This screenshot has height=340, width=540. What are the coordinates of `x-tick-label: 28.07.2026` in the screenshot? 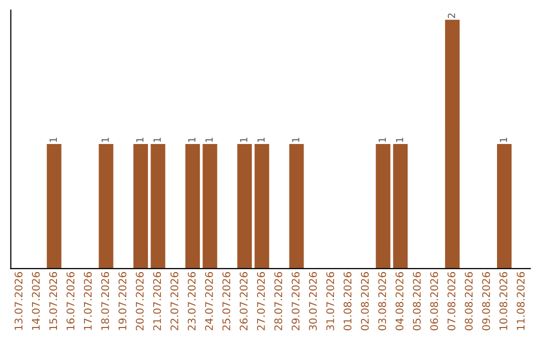 It's located at (278, 301).